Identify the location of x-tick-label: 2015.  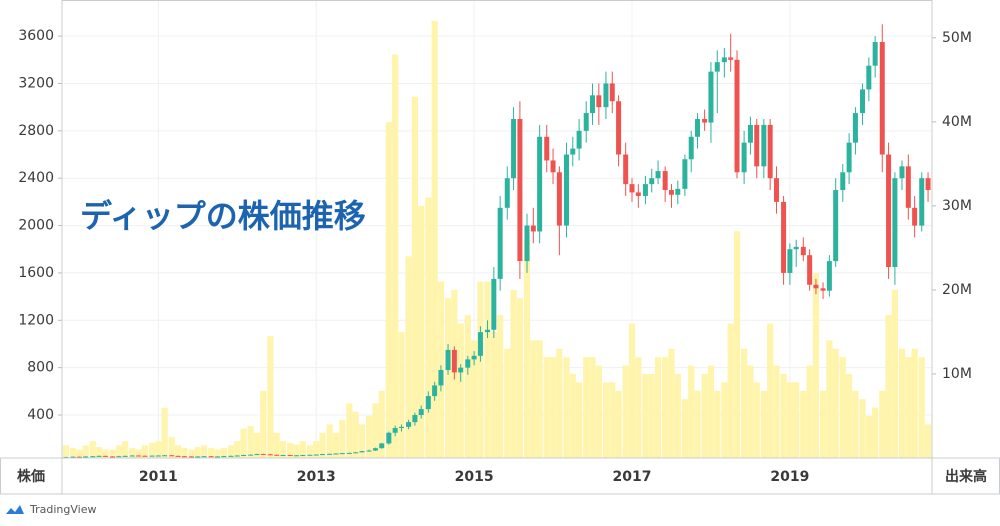
(474, 477).